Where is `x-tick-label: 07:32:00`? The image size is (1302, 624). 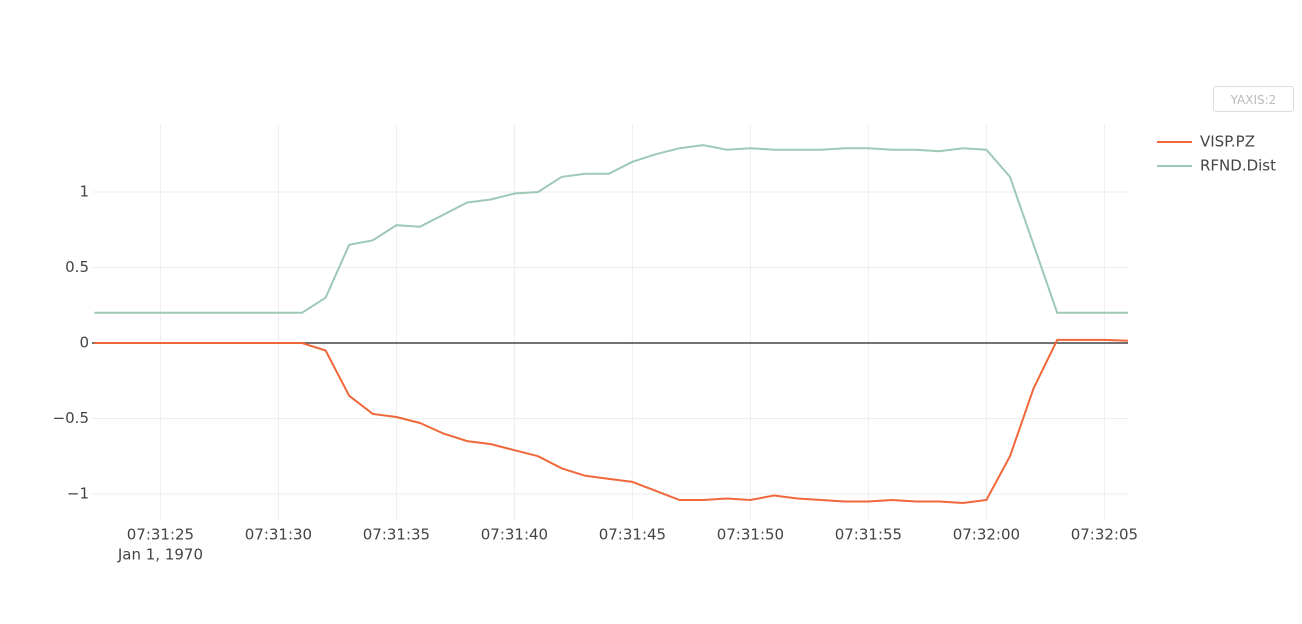 x-tick-label: 07:32:00 is located at coordinates (986, 535).